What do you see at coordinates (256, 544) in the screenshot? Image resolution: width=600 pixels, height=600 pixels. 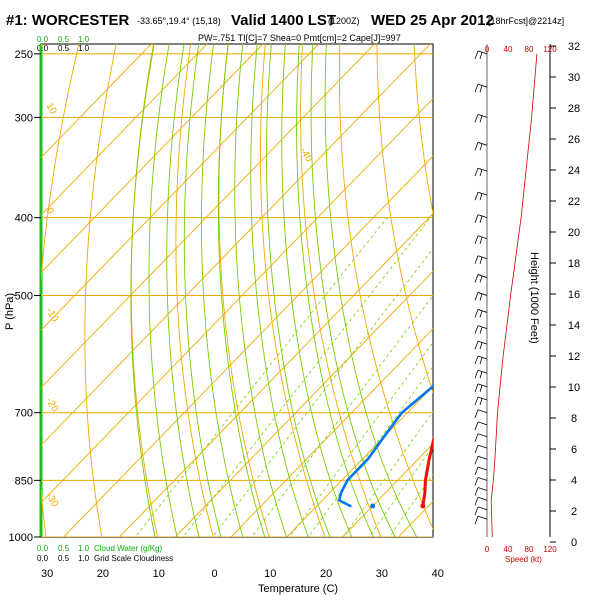 I see `mixing-ratio-label-5: 5` at bounding box center [256, 544].